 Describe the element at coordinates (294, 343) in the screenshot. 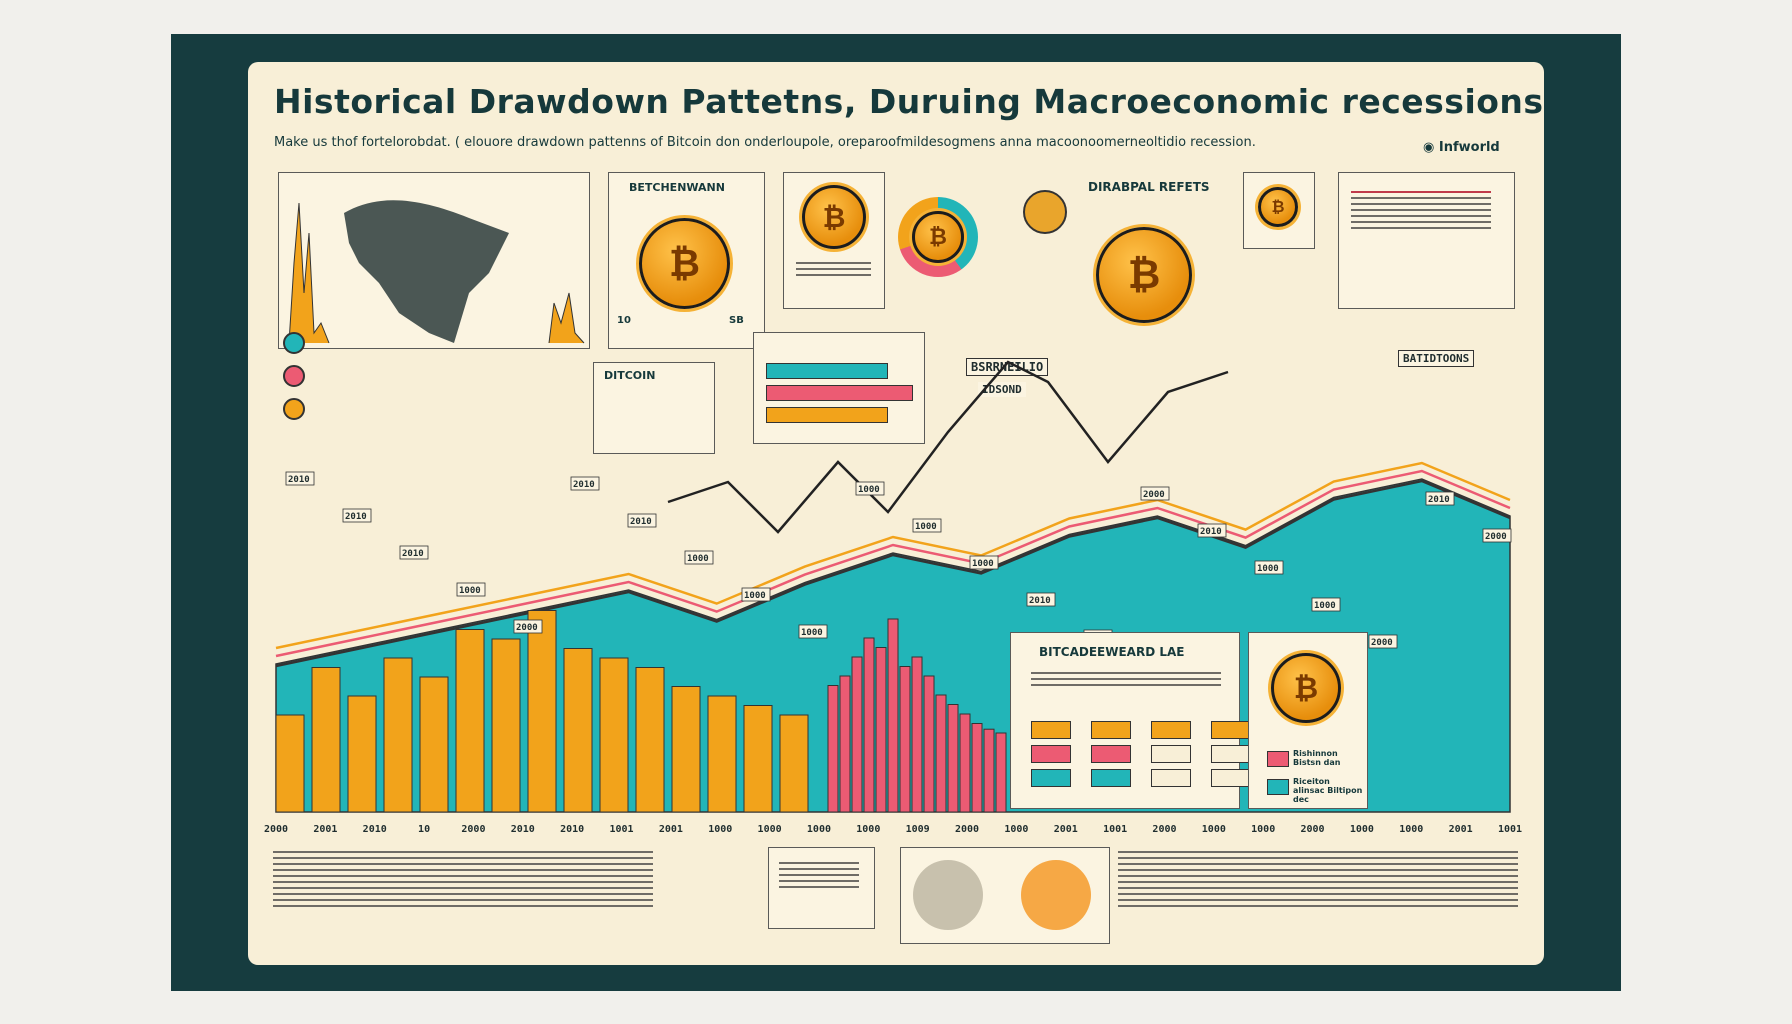

I see `teal-marker-icon` at that location.